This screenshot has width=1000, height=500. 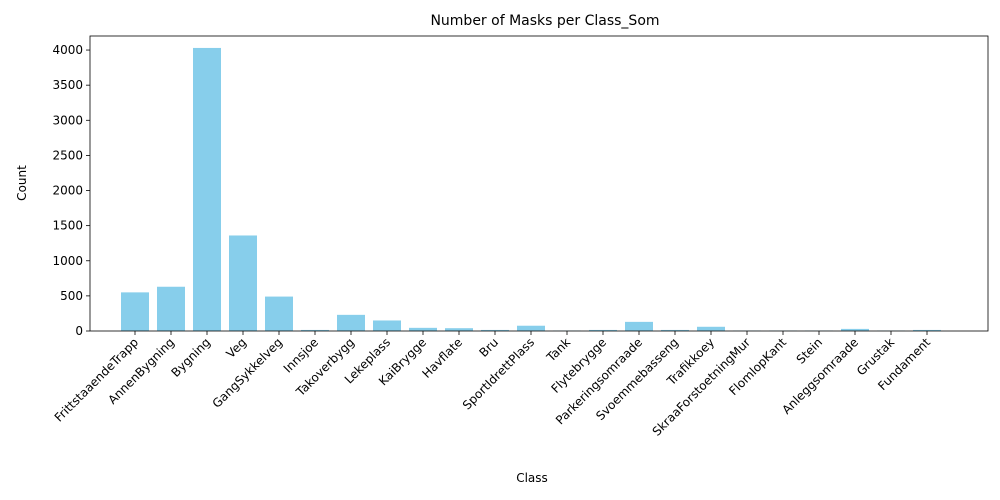 I want to click on x-tick-label-havflate: Havflate, so click(x=443, y=358).